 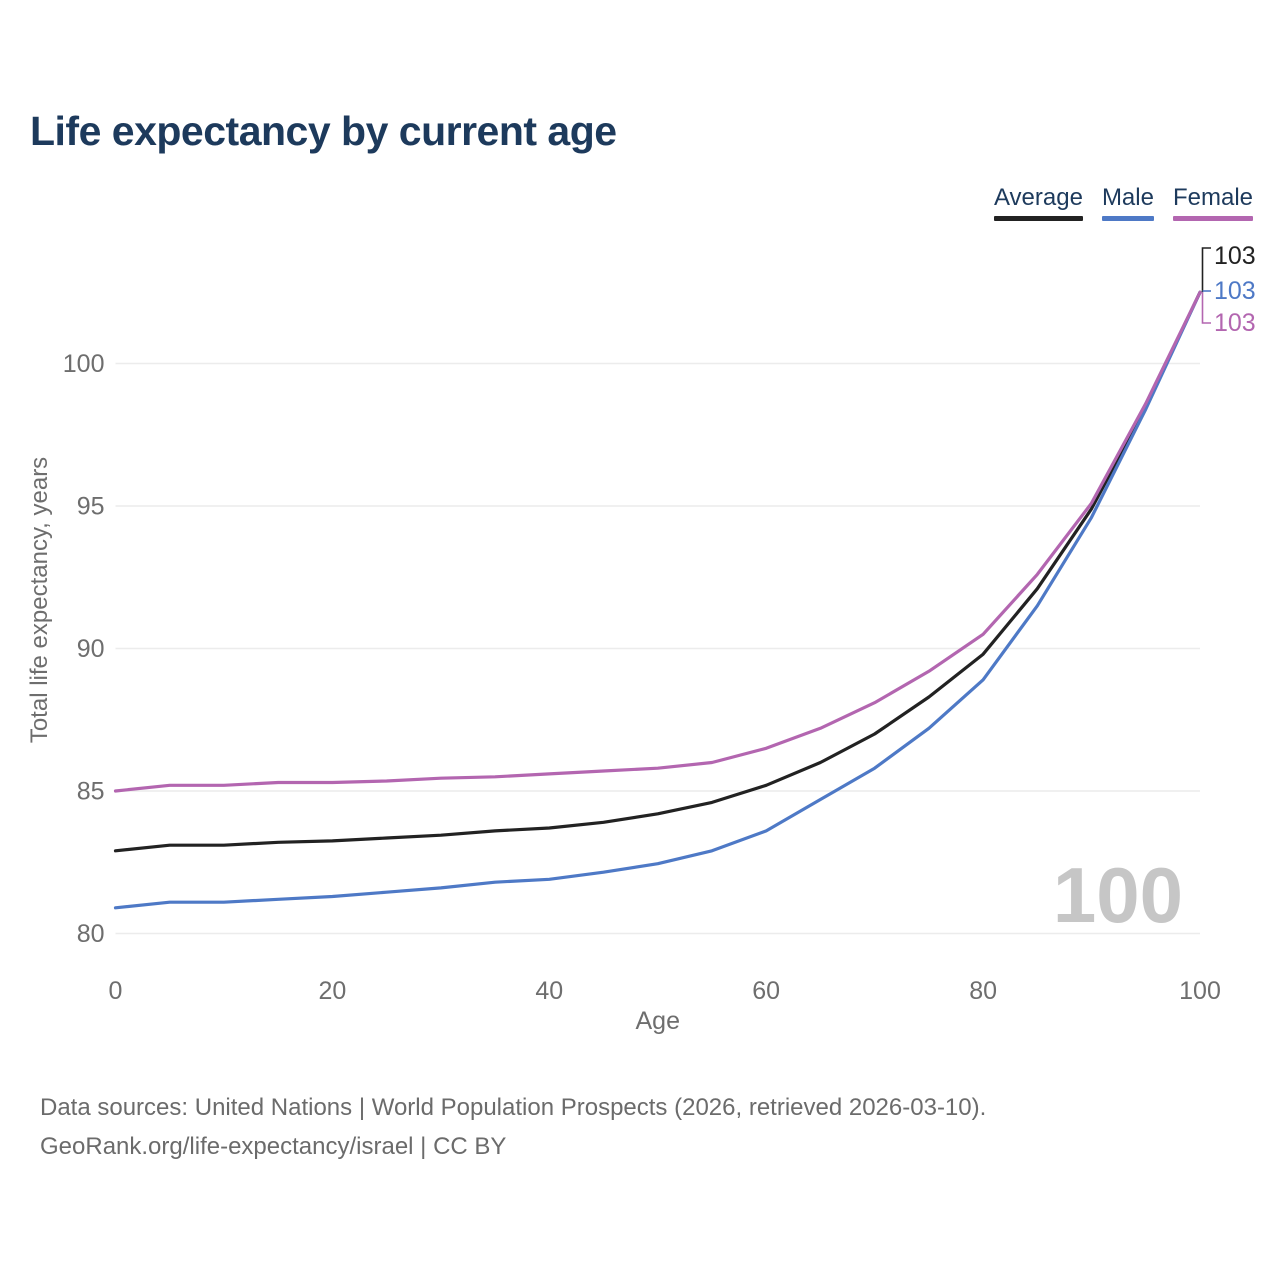 What do you see at coordinates (549, 991) in the screenshot?
I see `x-tick-label: 40` at bounding box center [549, 991].